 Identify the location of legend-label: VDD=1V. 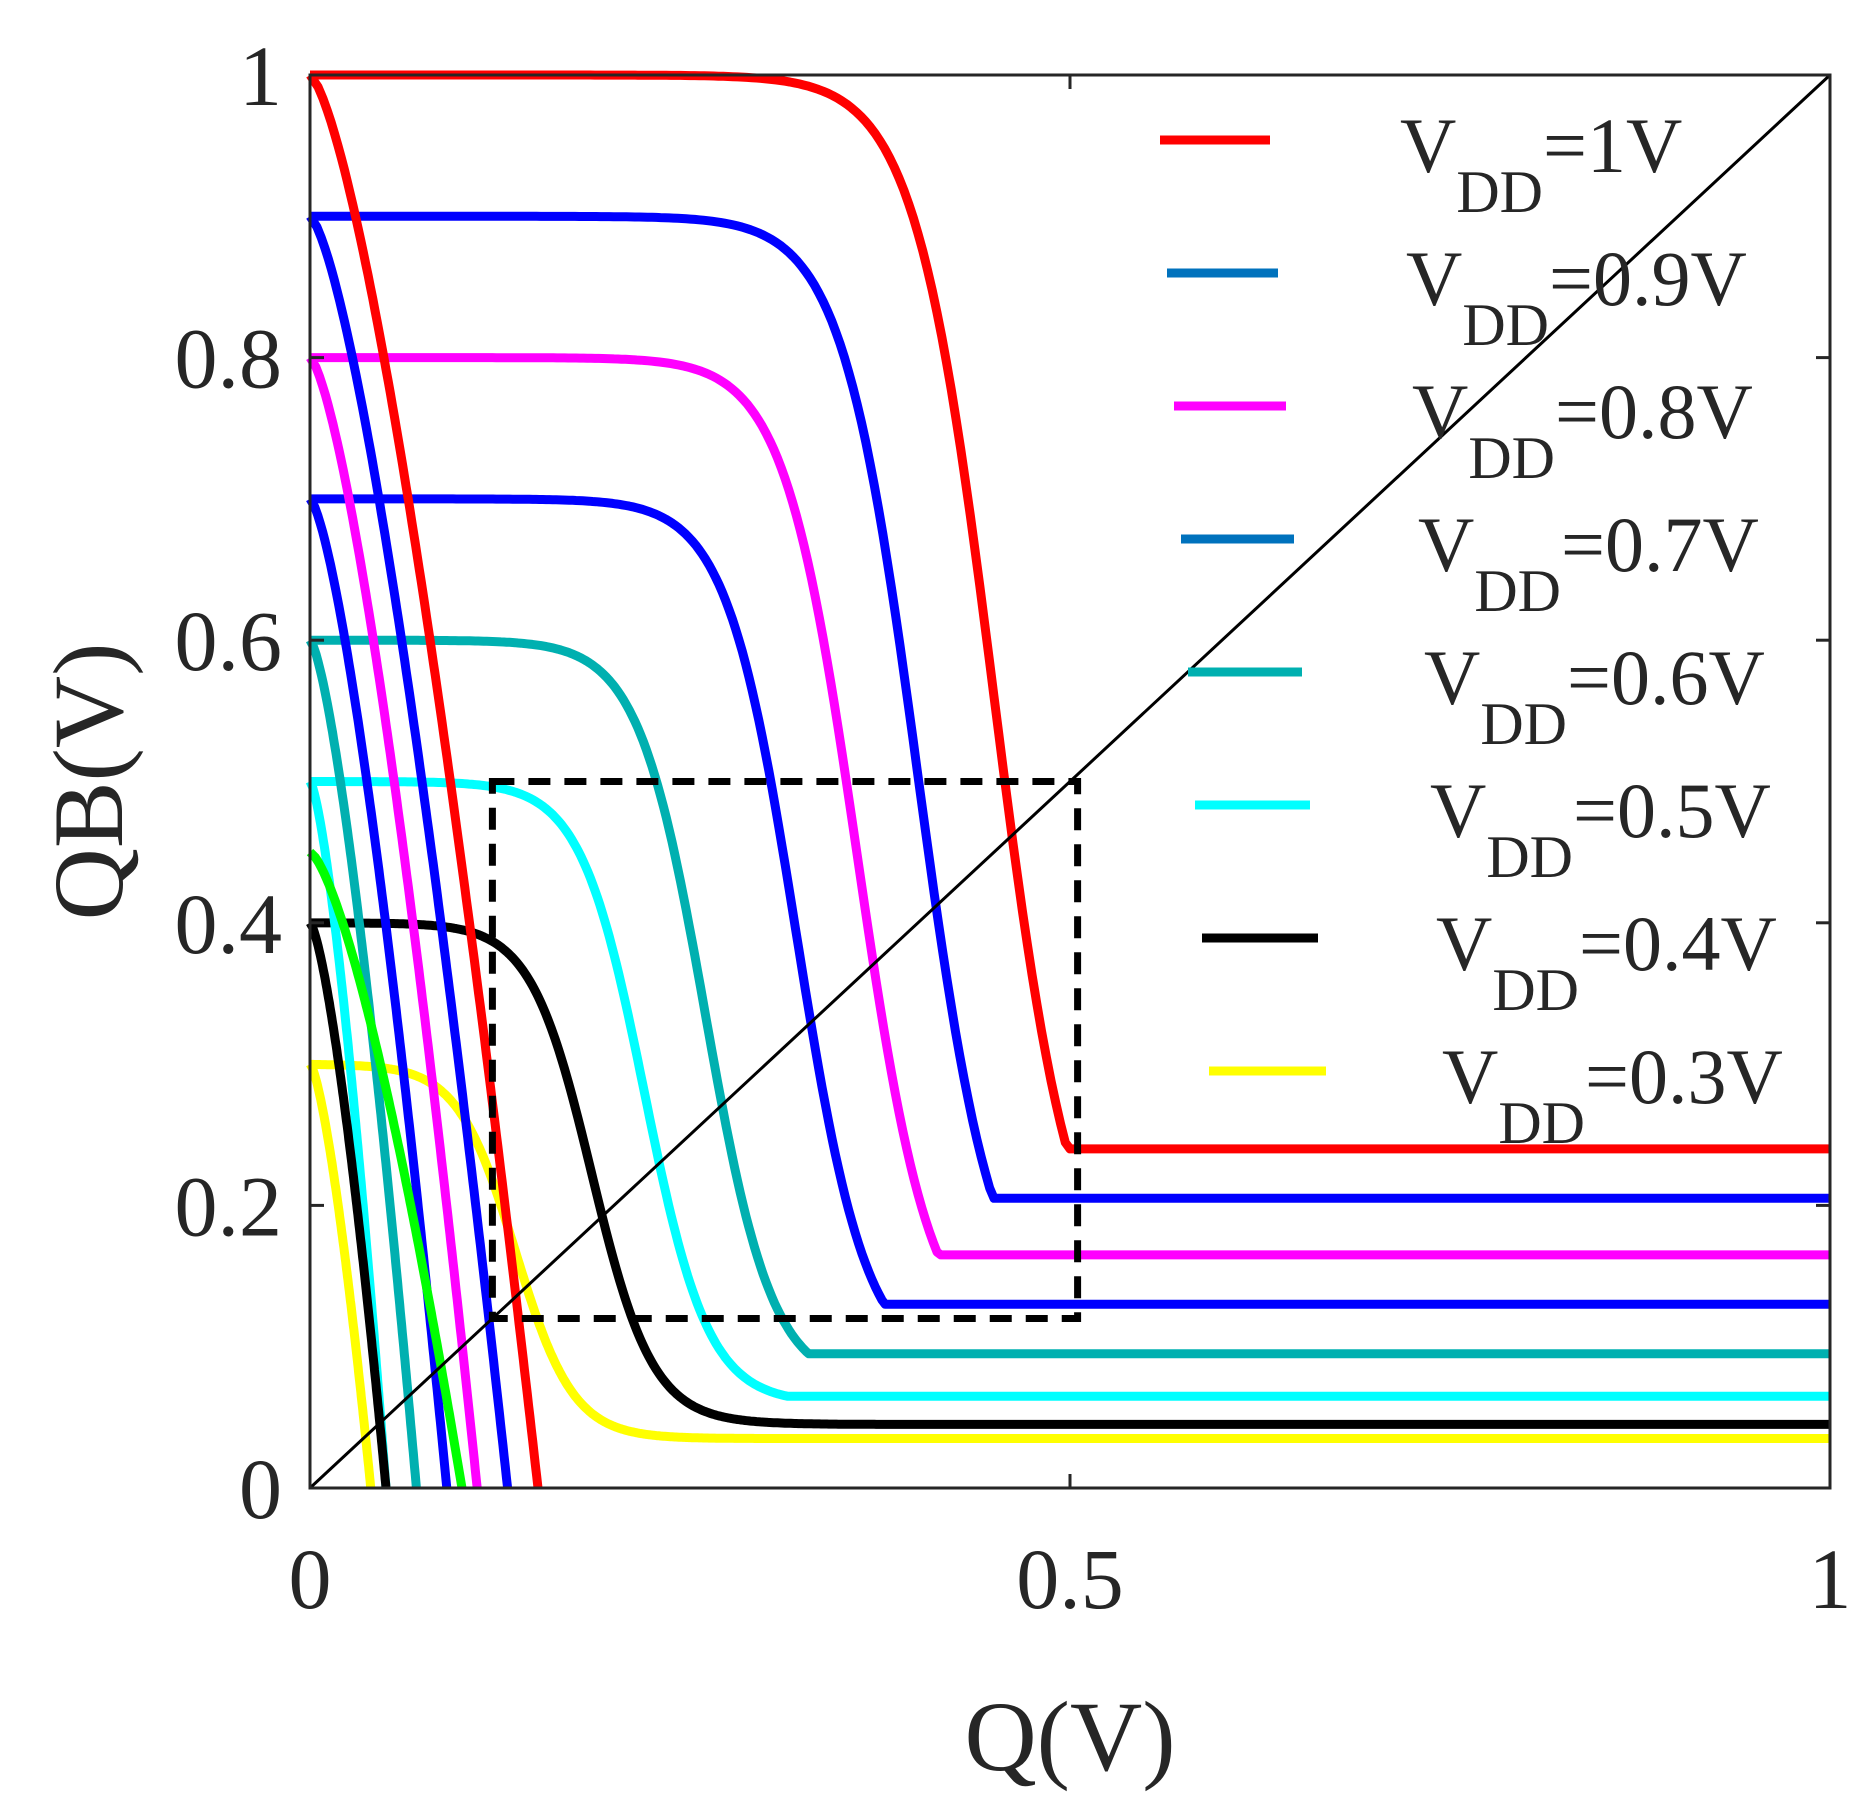
(1541, 163).